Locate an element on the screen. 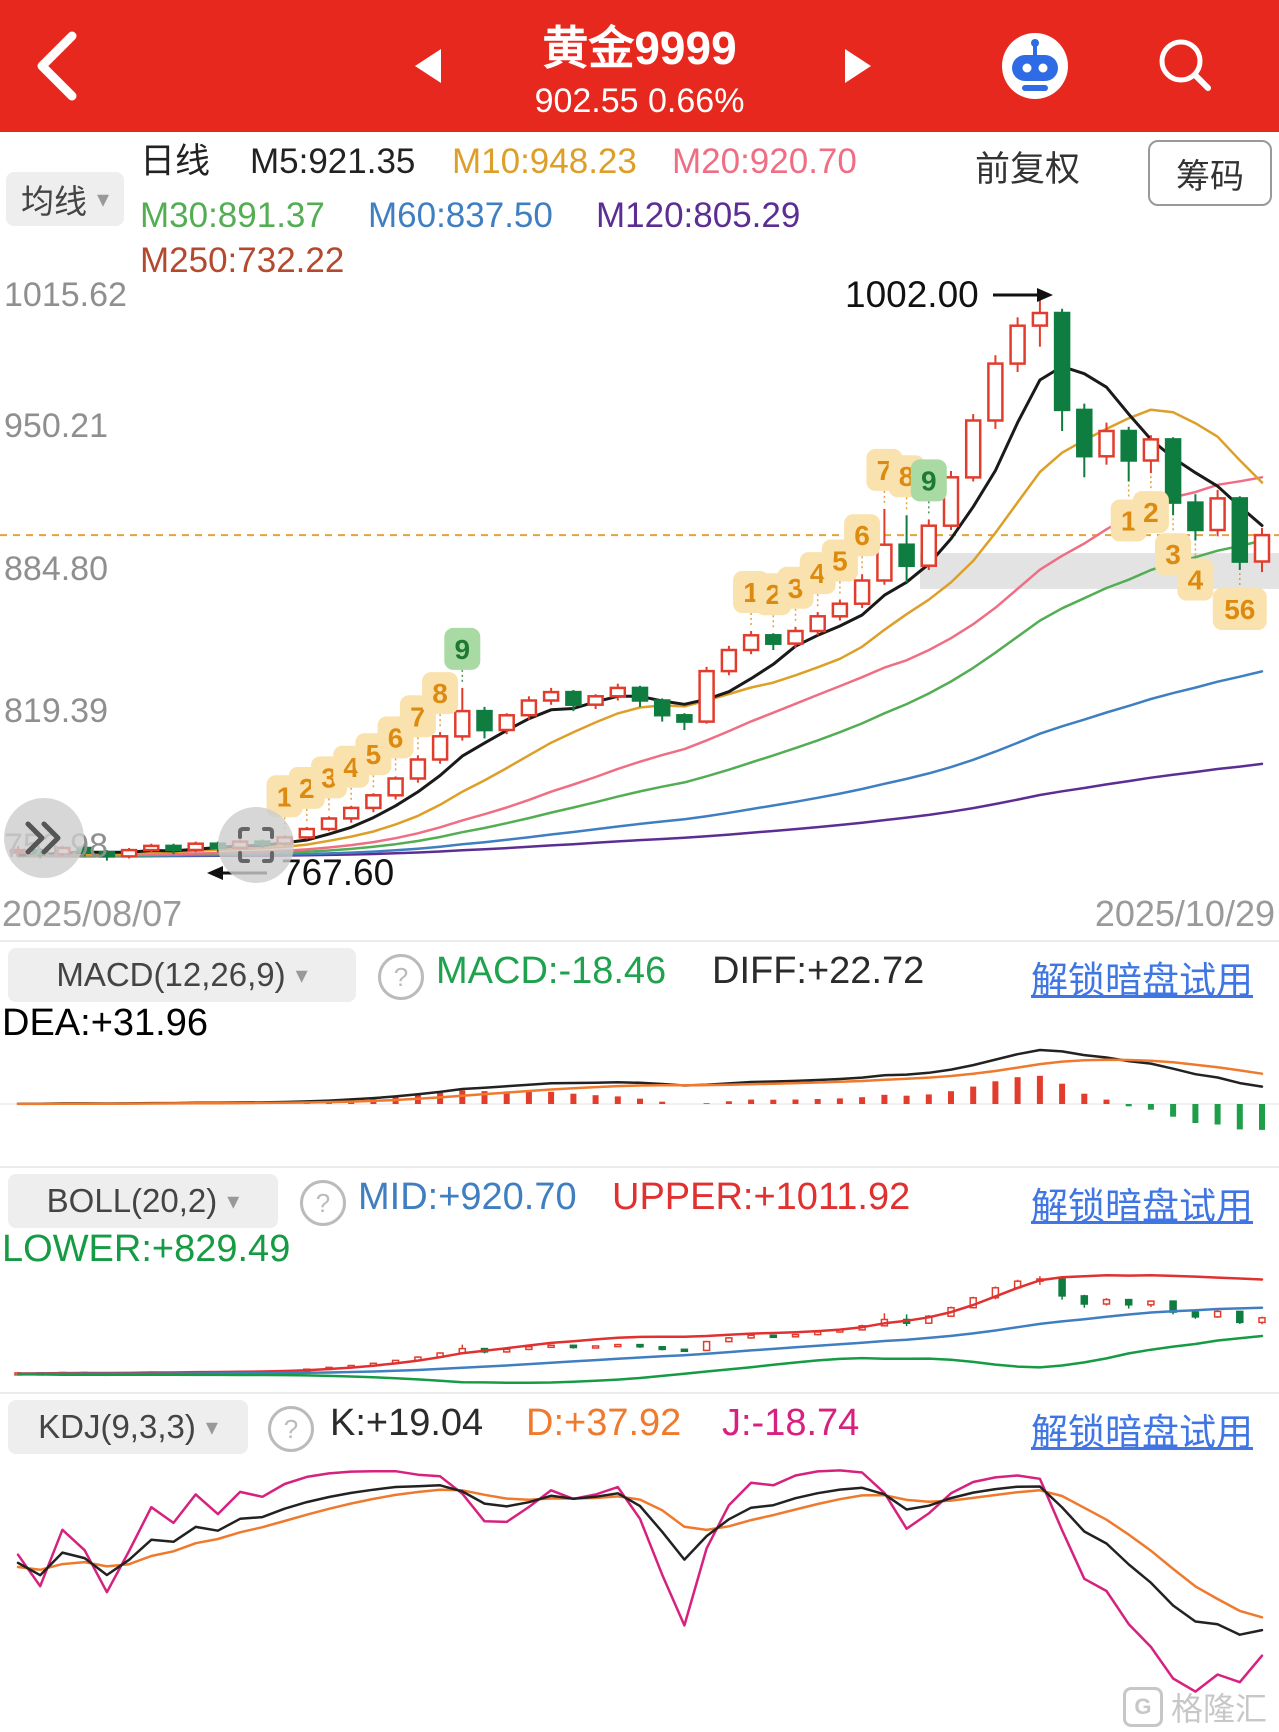  y-axis-label-2: 950.21 is located at coordinates (56, 426).